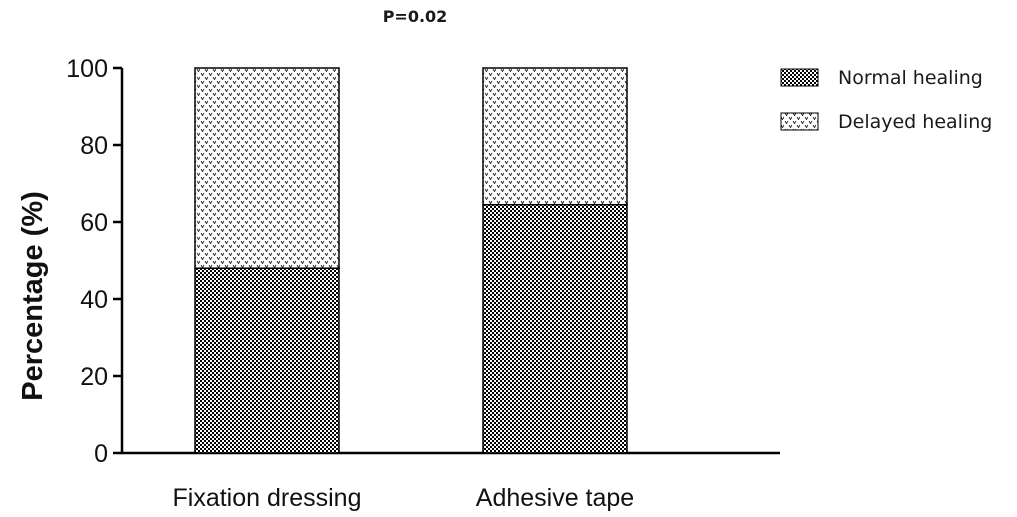 The width and height of the screenshot is (1017, 517). I want to click on legend: Normal healing Delayed healing, so click(886, 100).